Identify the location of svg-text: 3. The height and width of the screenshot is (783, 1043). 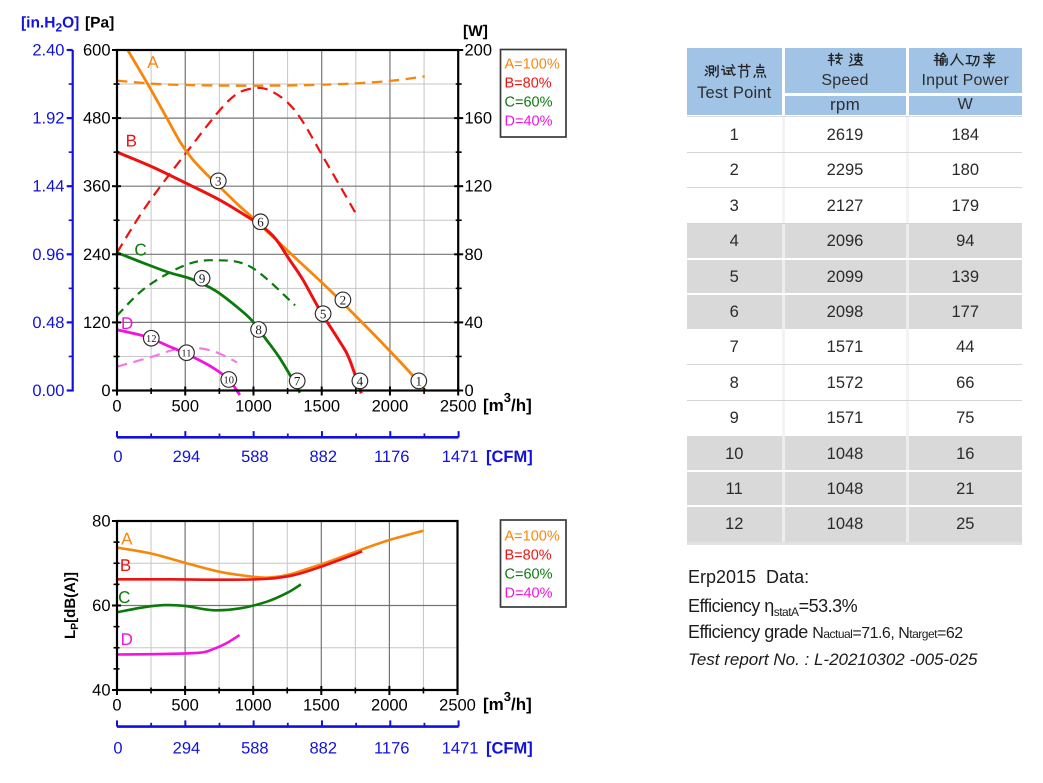
(218, 180).